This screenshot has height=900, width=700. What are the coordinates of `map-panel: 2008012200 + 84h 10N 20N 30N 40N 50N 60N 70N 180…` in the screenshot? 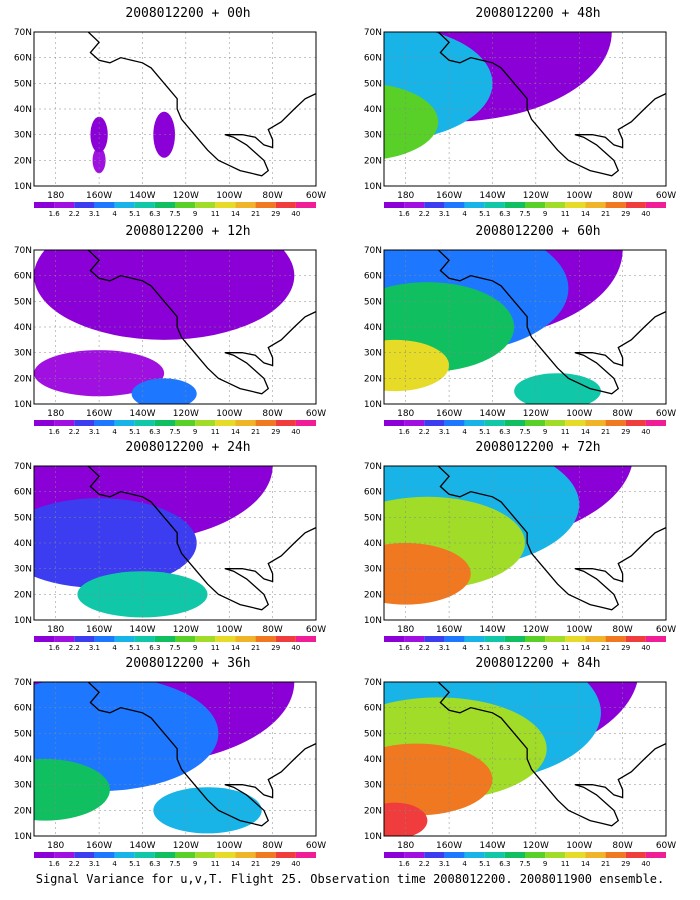 It's located at (532, 761).